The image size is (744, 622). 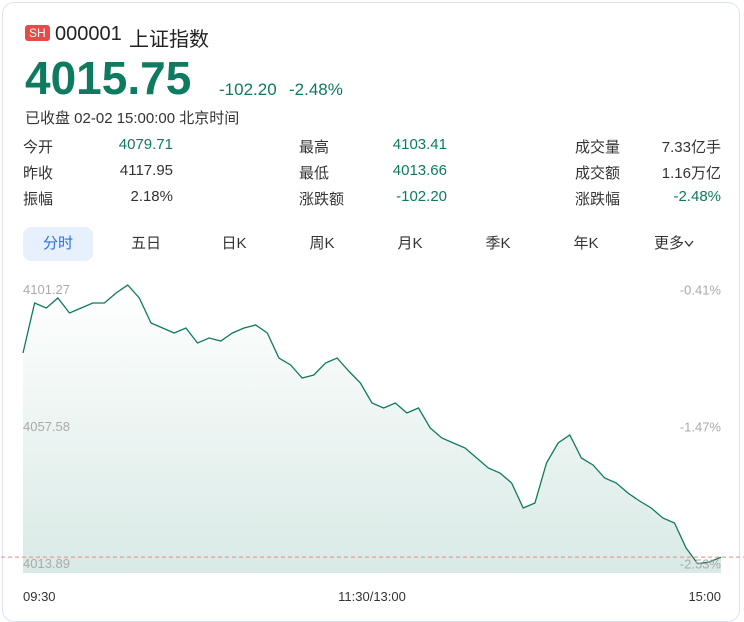 I want to click on stat-label: 昨收, so click(x=38, y=173).